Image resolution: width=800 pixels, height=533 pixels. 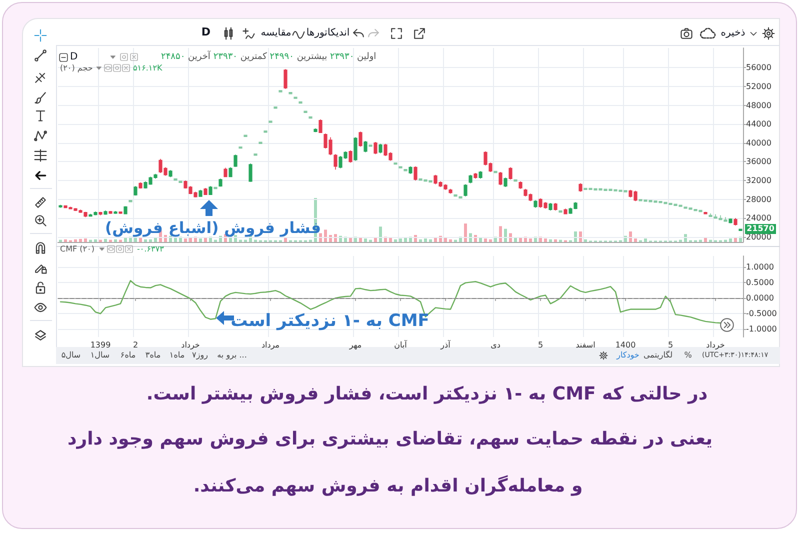 I want to click on y-tick-label: 20000, so click(x=759, y=237).